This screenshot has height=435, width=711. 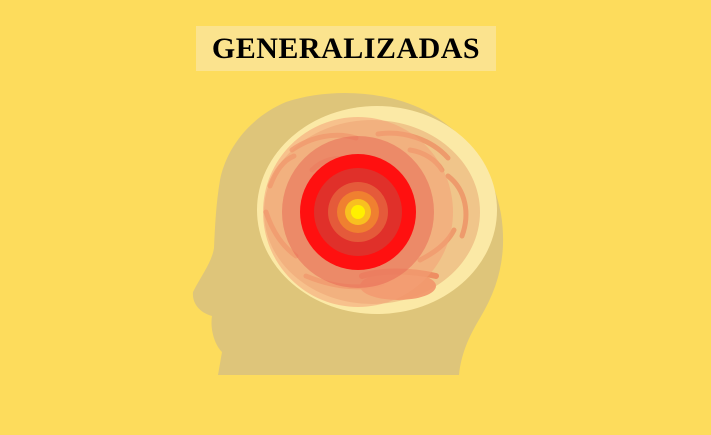 What do you see at coordinates (358, 212) in the screenshot?
I see `seizure-focus-core` at bounding box center [358, 212].